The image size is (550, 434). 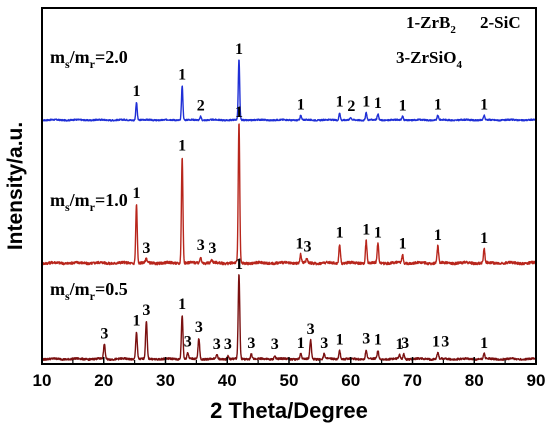 What do you see at coordinates (89, 202) in the screenshot?
I see `series-label: ms/mr=1.0` at bounding box center [89, 202].